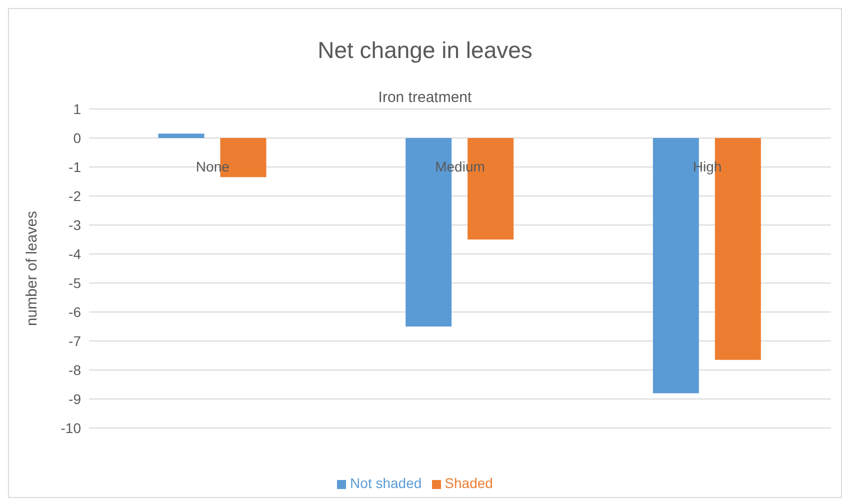 The width and height of the screenshot is (848, 504). Describe the element at coordinates (31, 268) in the screenshot. I see `y-axis-title: number of leaves` at that location.